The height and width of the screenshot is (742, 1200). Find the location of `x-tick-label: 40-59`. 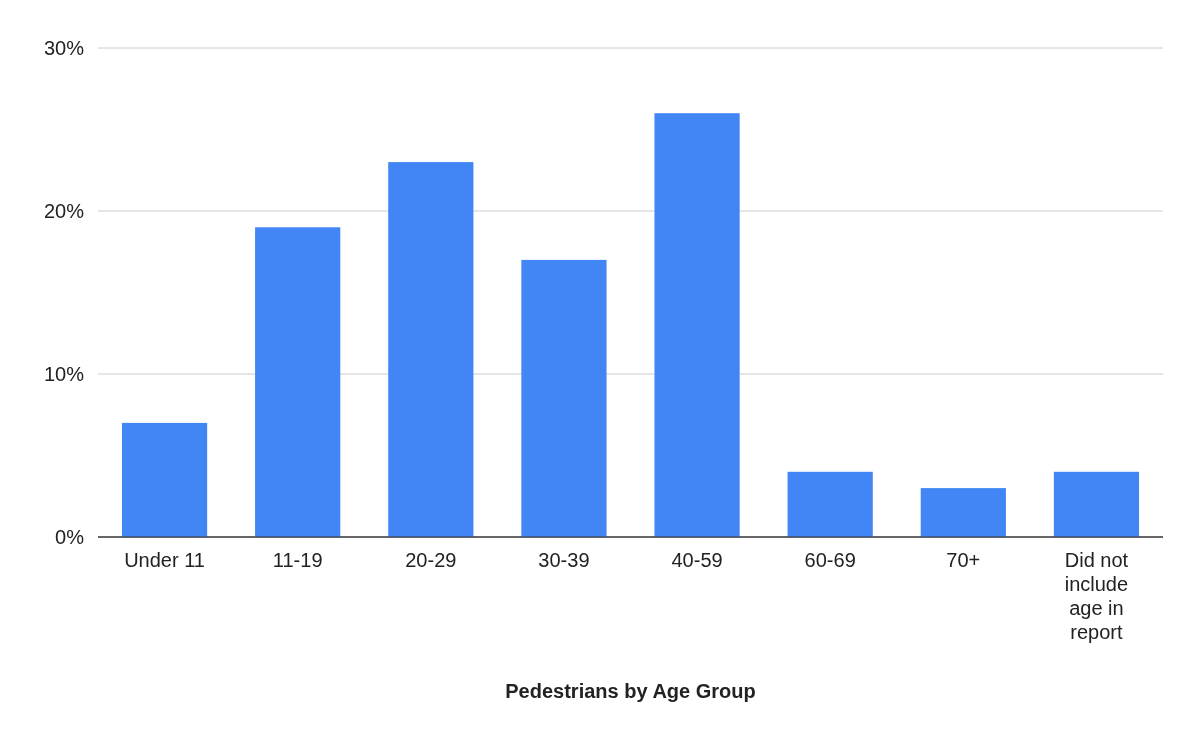

x-tick-label: 40-59 is located at coordinates (697, 560).